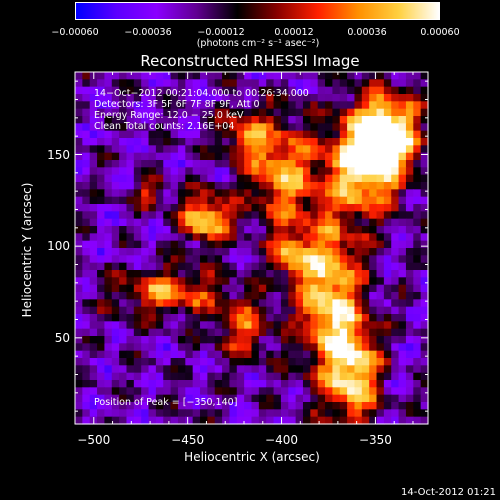 Image resolution: width=500 pixels, height=500 pixels. Describe the element at coordinates (148, 32) in the screenshot. I see `colorbar-tick-label: −0.00036` at that location.